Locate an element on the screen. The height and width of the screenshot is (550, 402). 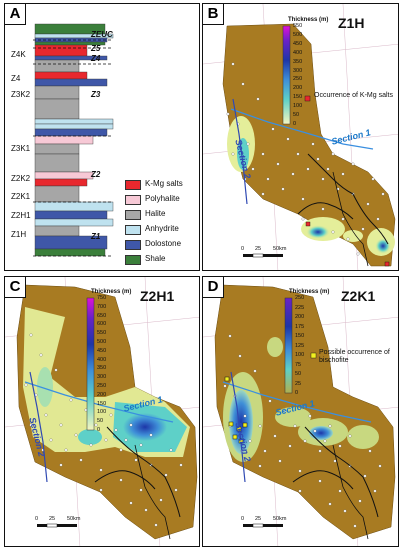
unit-label: Z4 is located at coordinates (96, 58).